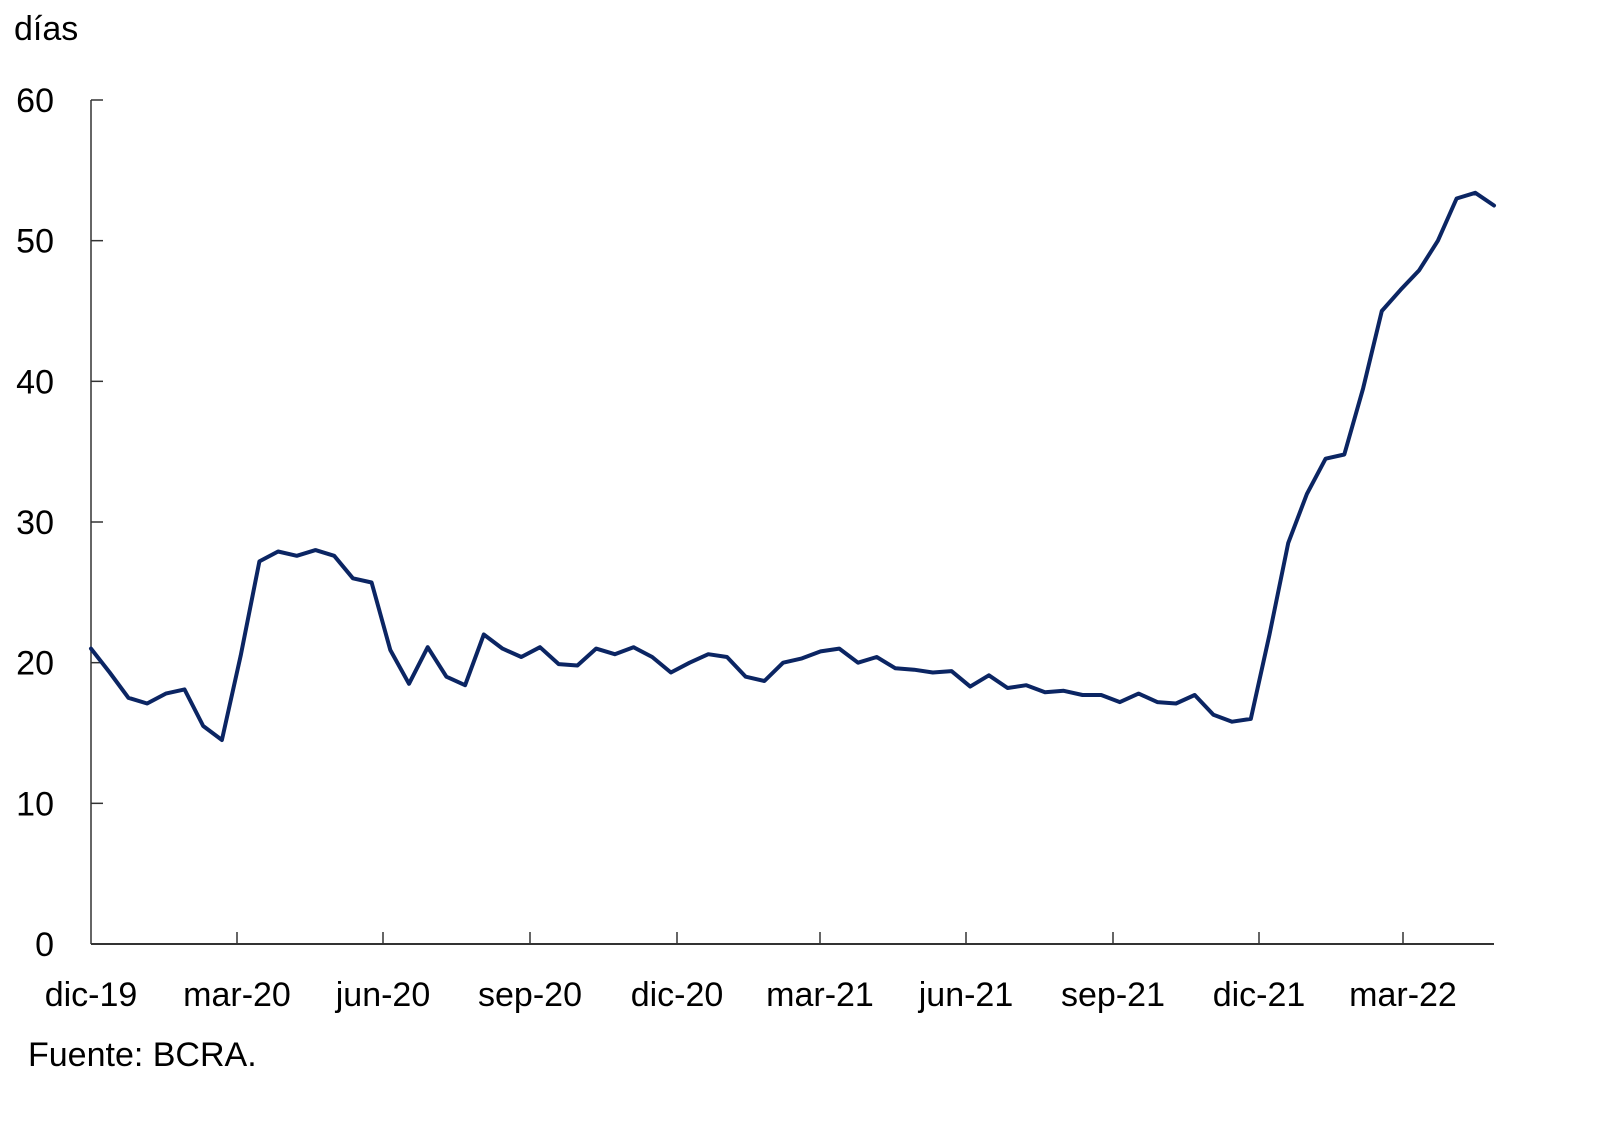  Describe the element at coordinates (237, 995) in the screenshot. I see `x-tick-label: mar-20` at that location.